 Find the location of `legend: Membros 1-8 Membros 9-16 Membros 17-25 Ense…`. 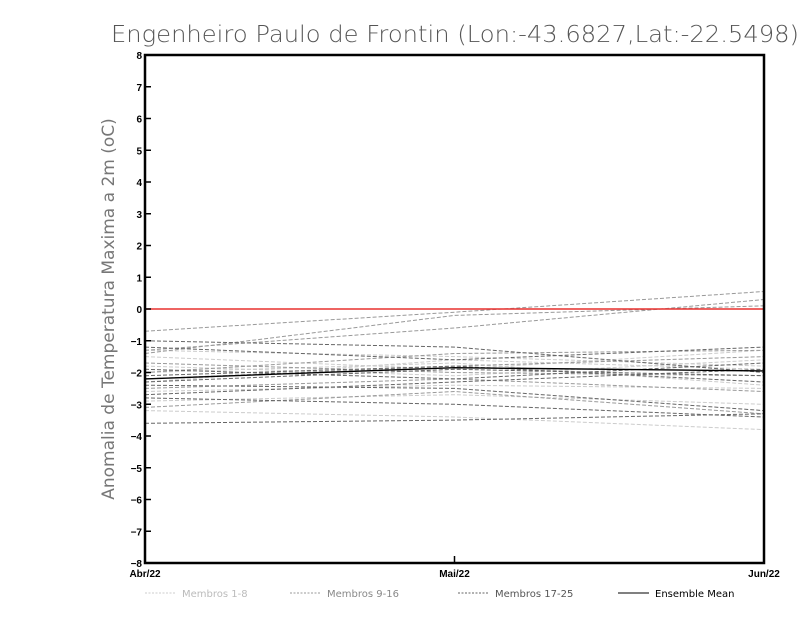

legend: Membros 1-8 Membros 9-16 Membros 17-25 Ense… is located at coordinates (439, 594).